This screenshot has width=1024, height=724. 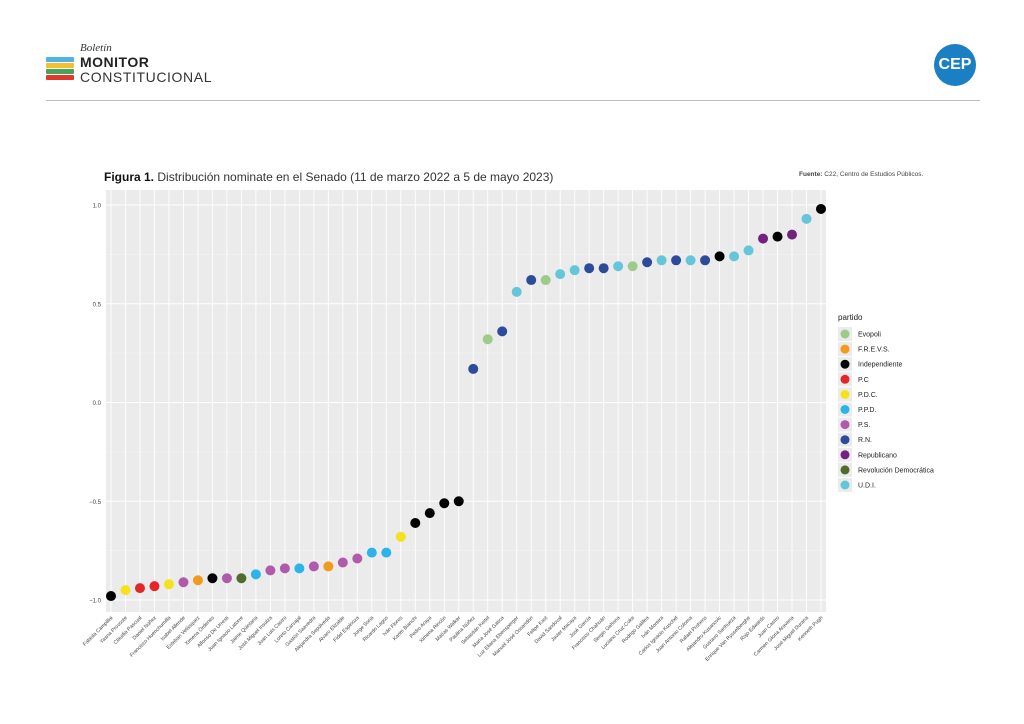 What do you see at coordinates (115, 62) in the screenshot?
I see `brand-monitor: MONITOR` at bounding box center [115, 62].